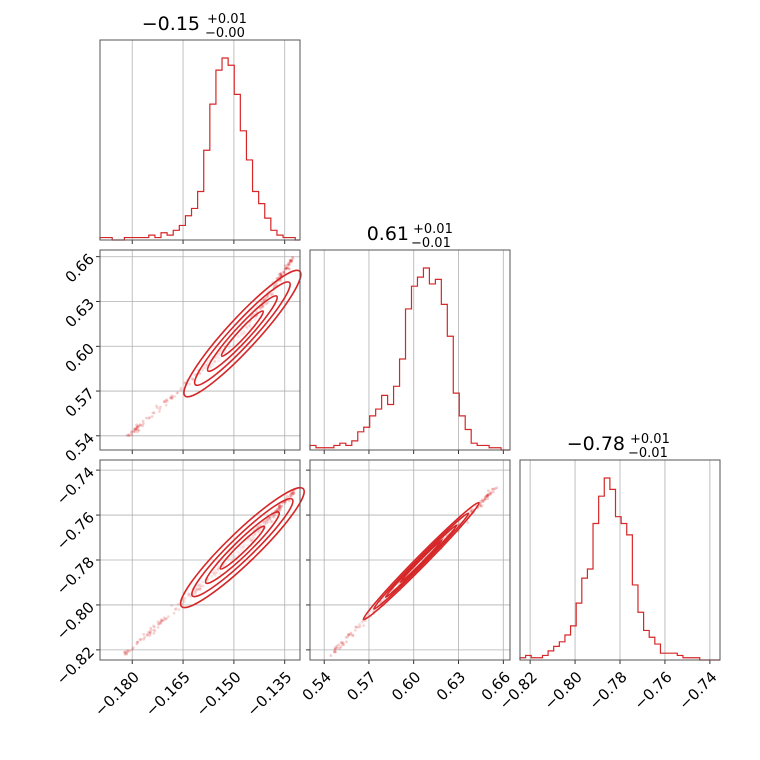  Describe the element at coordinates (410, 236) in the screenshot. I see `title-p1: 0.61 +0.01 −0.01` at that location.